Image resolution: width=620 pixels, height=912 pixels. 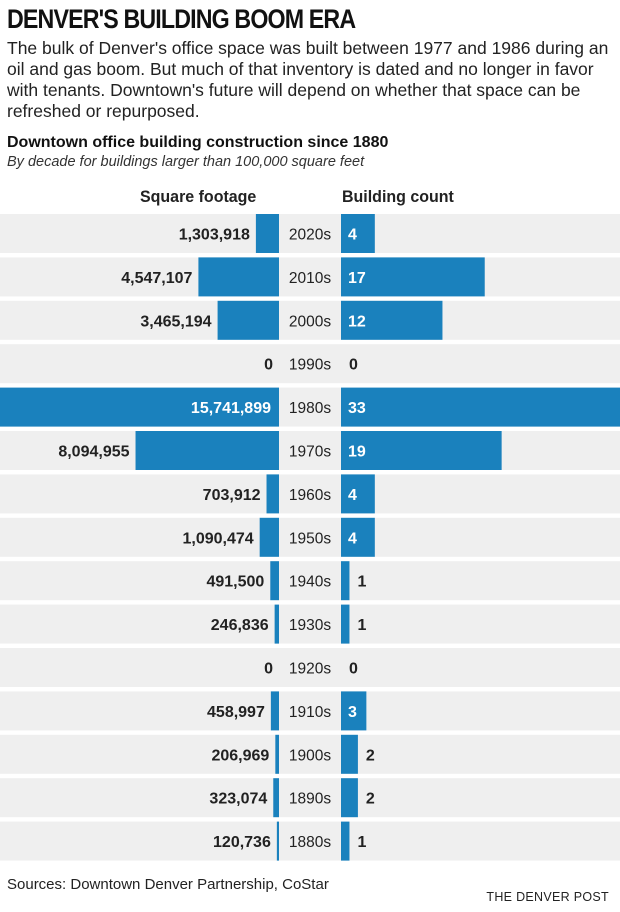 I want to click on building-count-header: Building count, so click(x=398, y=196).